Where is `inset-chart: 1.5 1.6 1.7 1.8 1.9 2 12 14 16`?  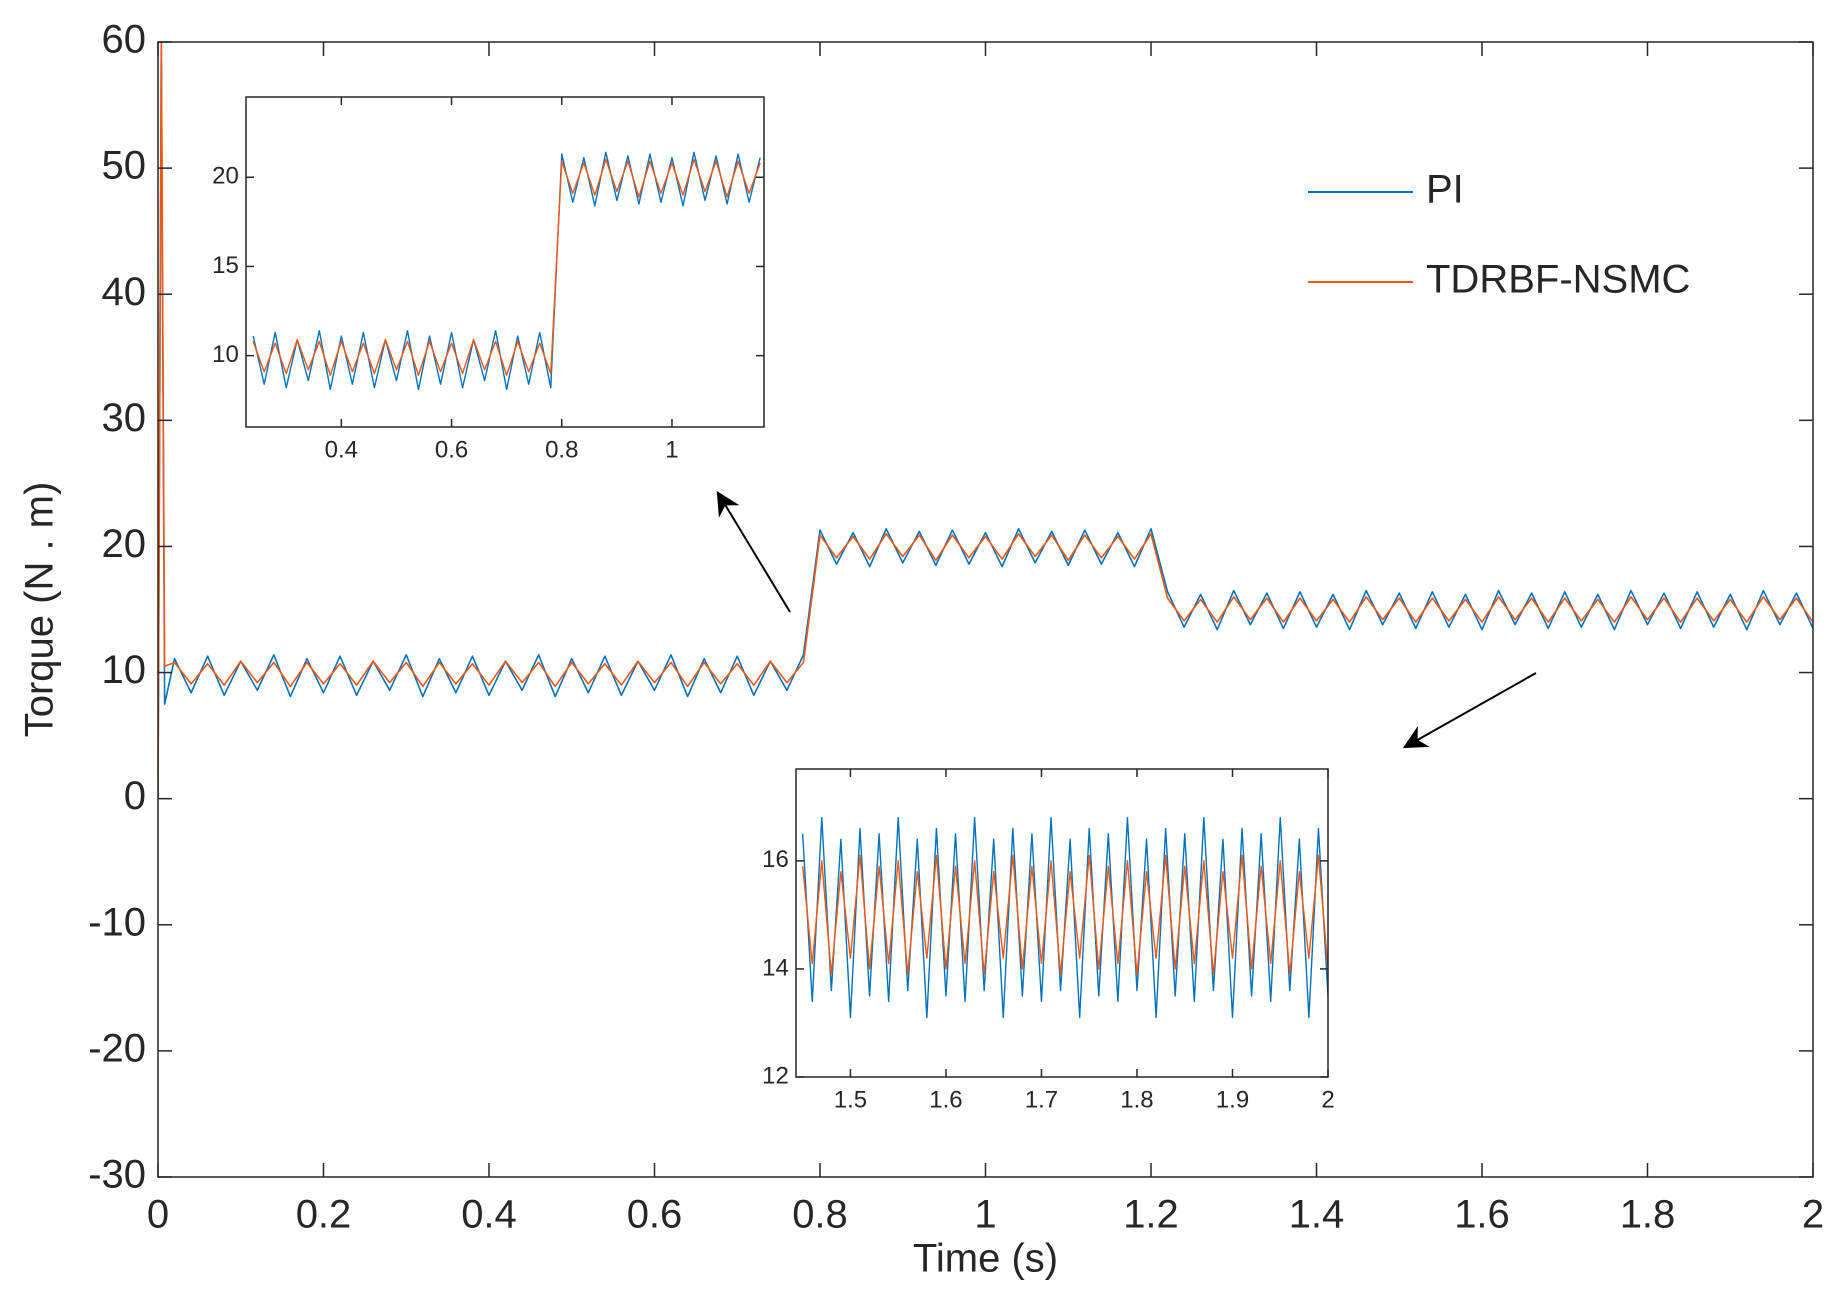 inset-chart: 1.5 1.6 1.7 1.8 1.9 2 12 14 16 is located at coordinates (1048, 940).